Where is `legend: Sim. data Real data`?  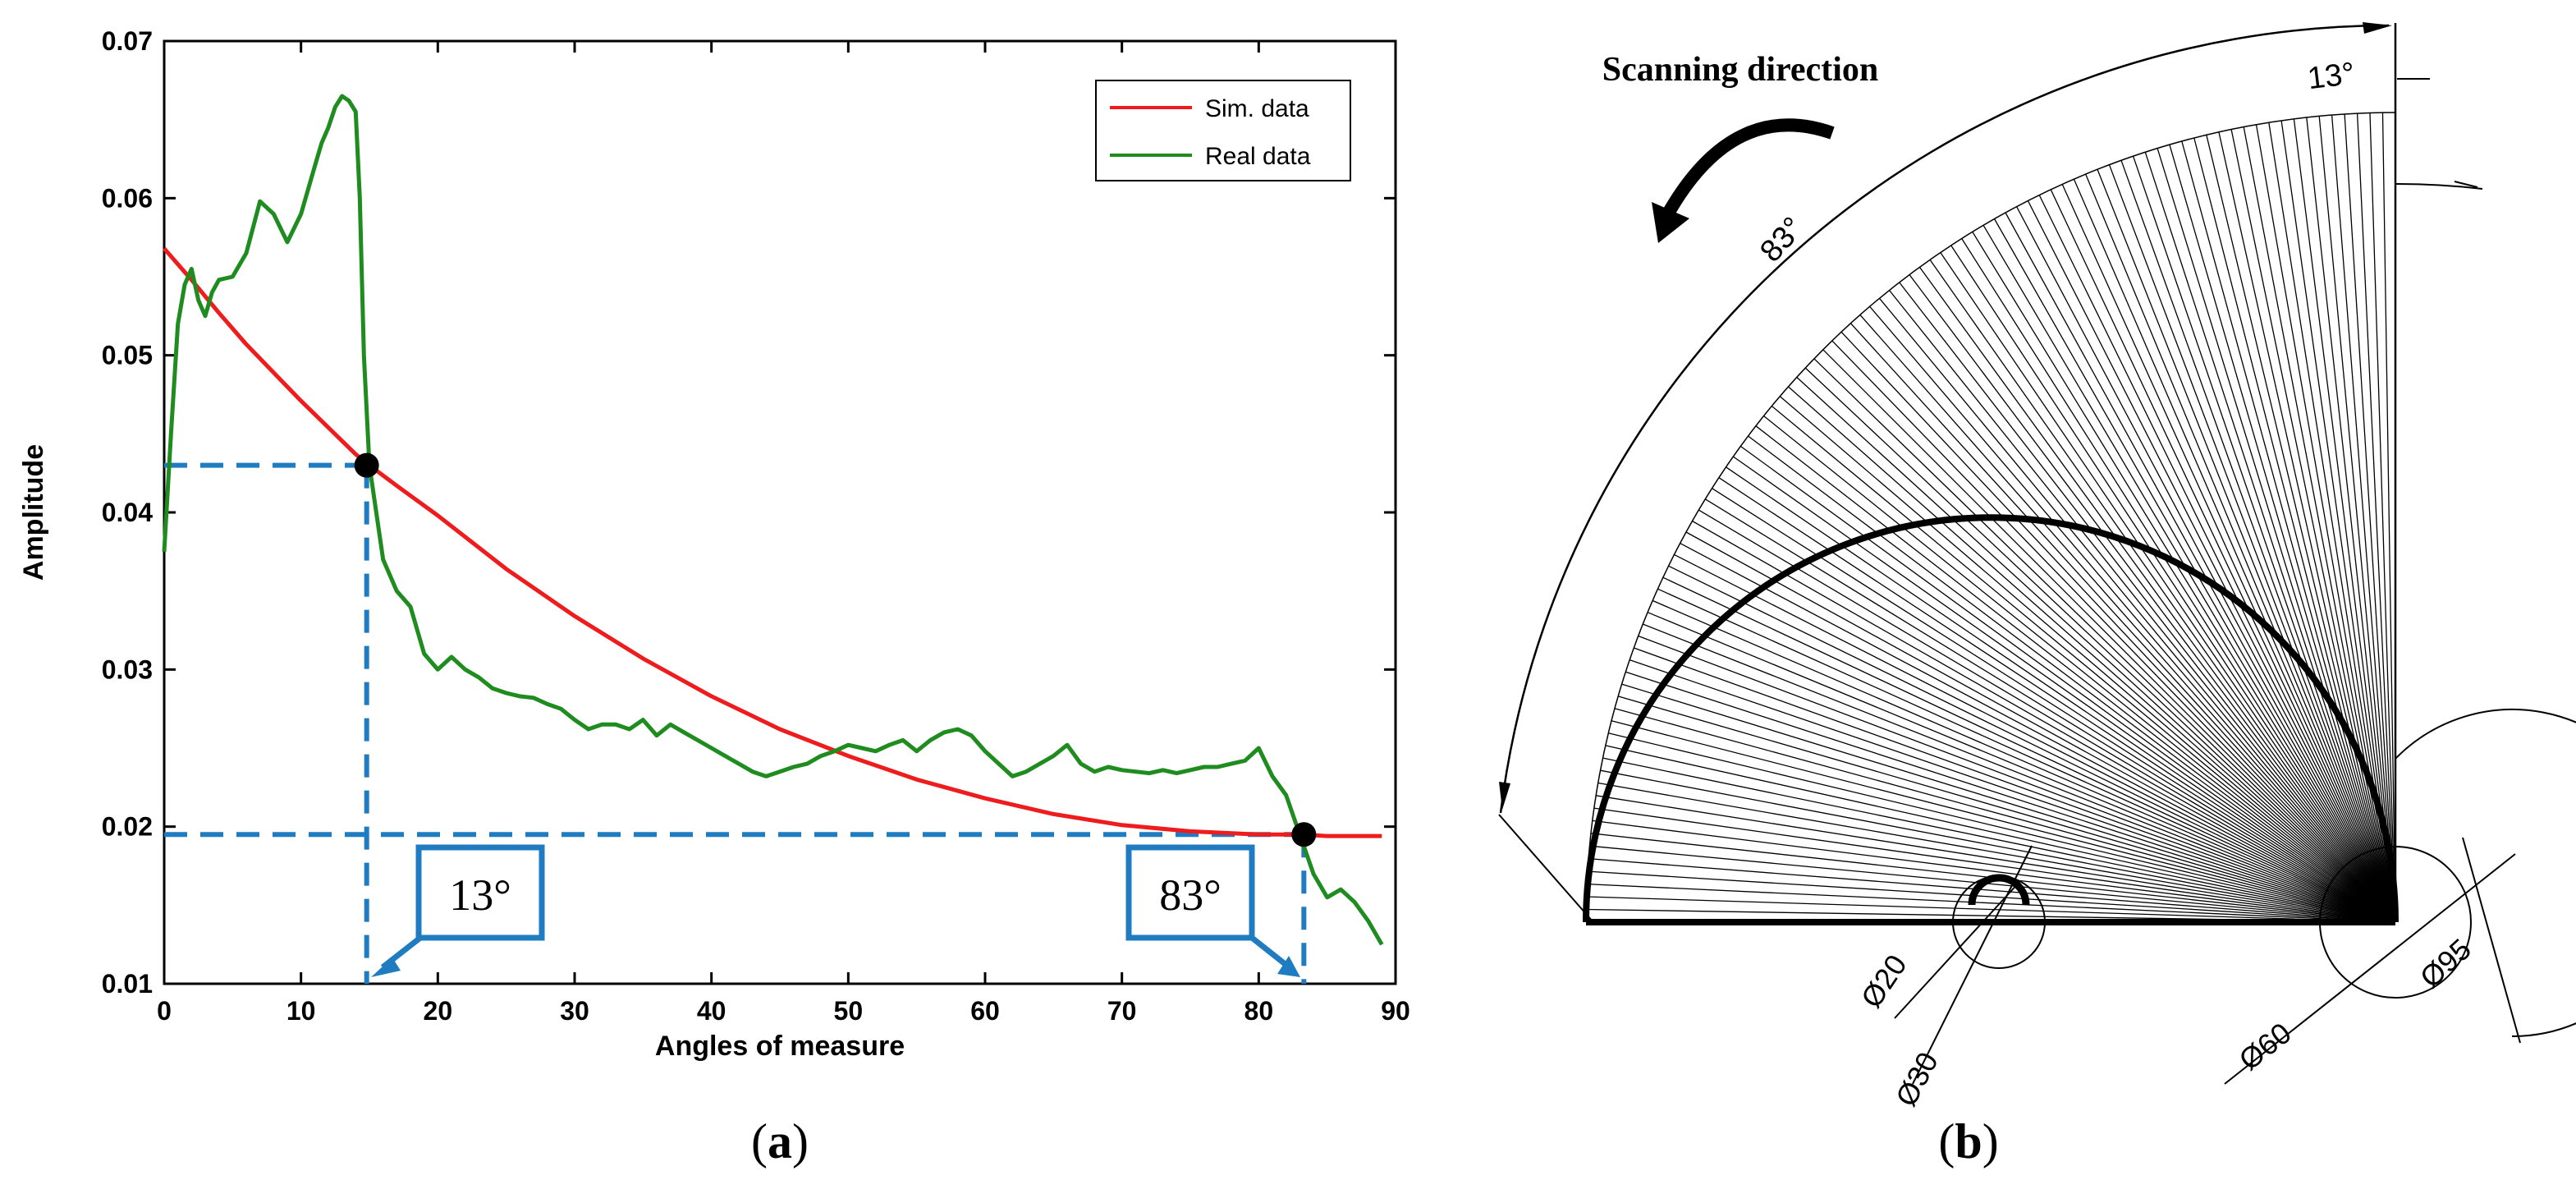 legend: Sim. data Real data is located at coordinates (1223, 130).